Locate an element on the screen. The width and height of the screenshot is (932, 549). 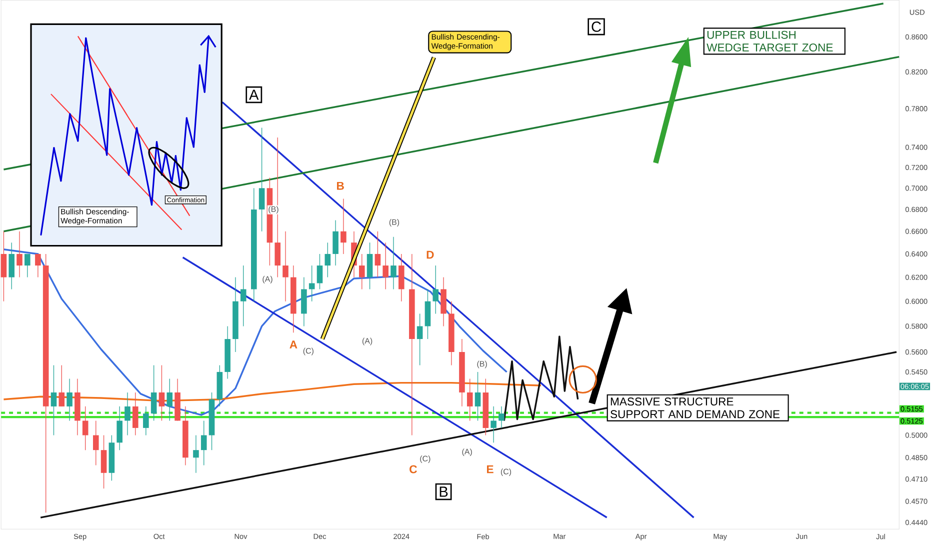
annotation: MASSIVE STRUCTURE SUPPORT AND DEMAND ZONE is located at coordinates (695, 407).